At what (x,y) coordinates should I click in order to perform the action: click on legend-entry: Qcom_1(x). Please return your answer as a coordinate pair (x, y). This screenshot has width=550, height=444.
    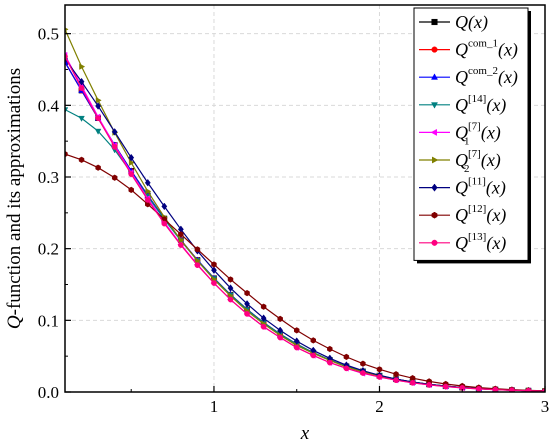
    Looking at the image, I should click on (468, 49).